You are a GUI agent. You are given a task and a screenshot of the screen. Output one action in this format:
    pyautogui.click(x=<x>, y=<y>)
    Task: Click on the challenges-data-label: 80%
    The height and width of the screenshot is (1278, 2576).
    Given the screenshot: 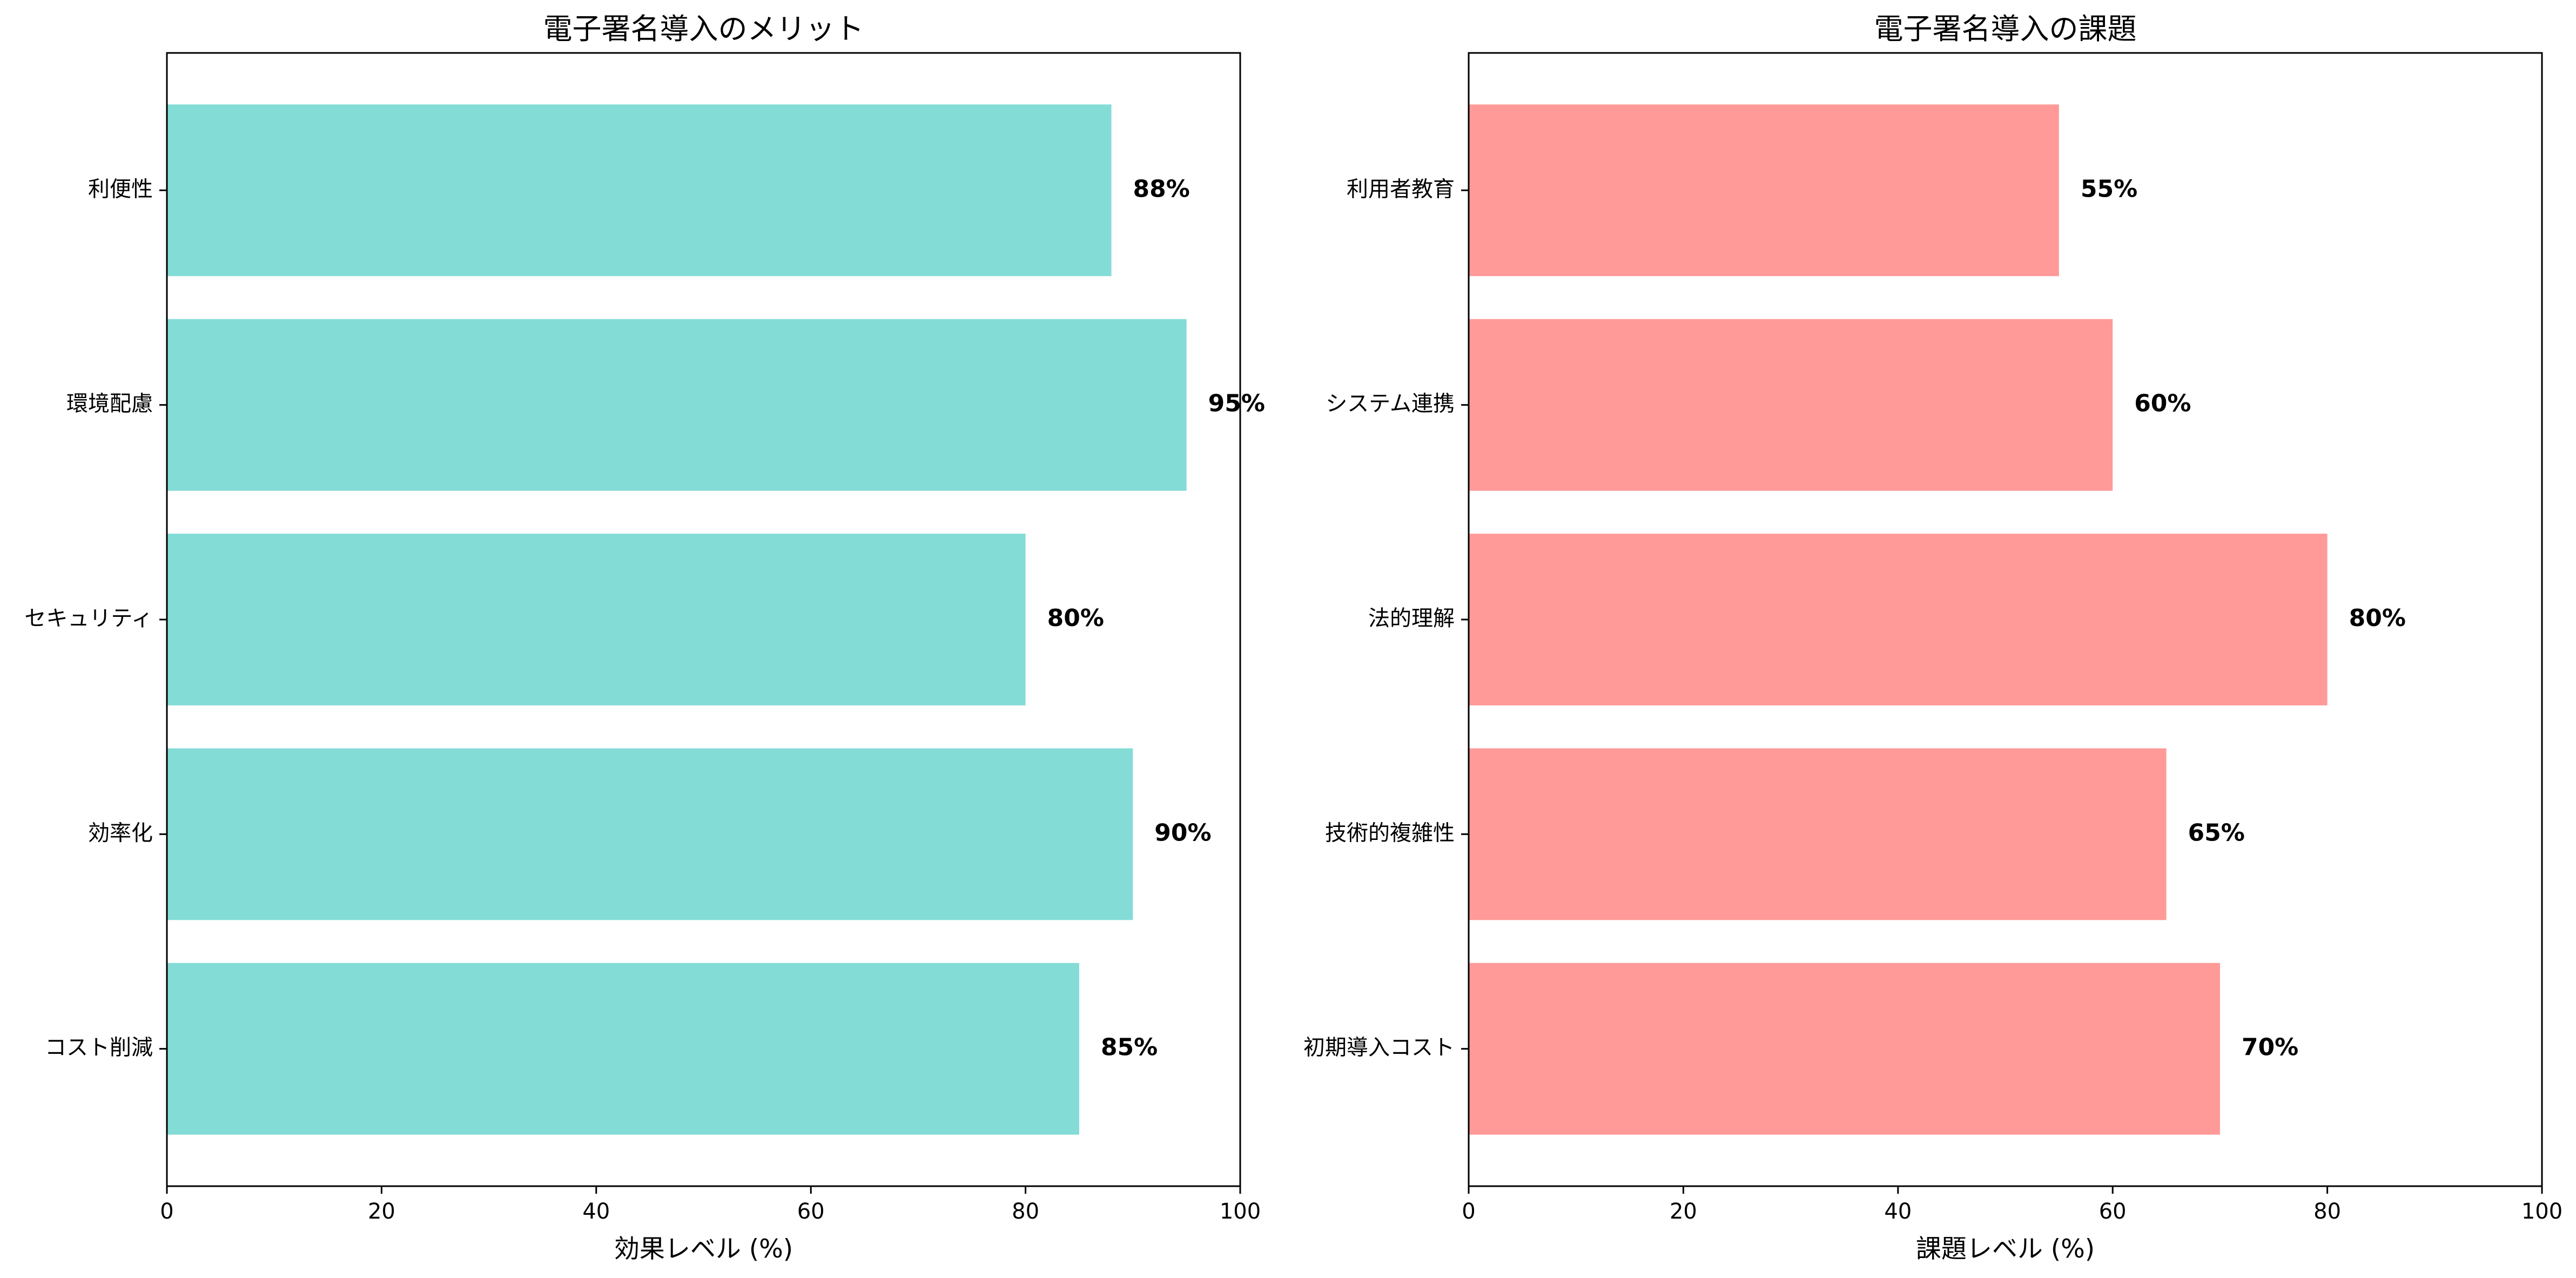 What is the action you would take?
    pyautogui.click(x=2377, y=618)
    